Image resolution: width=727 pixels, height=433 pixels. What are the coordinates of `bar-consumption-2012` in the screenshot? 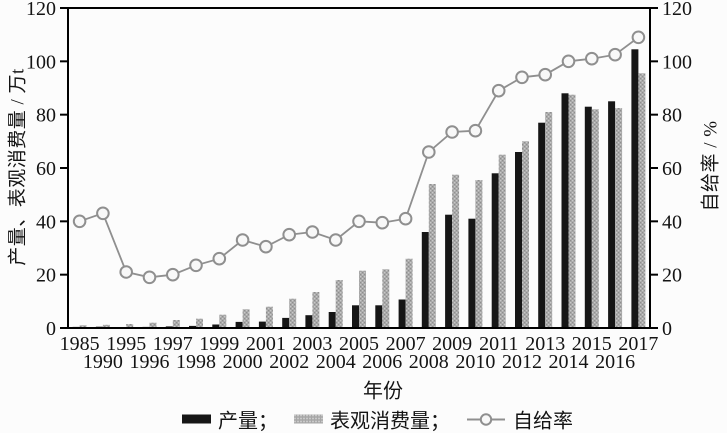 It's located at (525, 234).